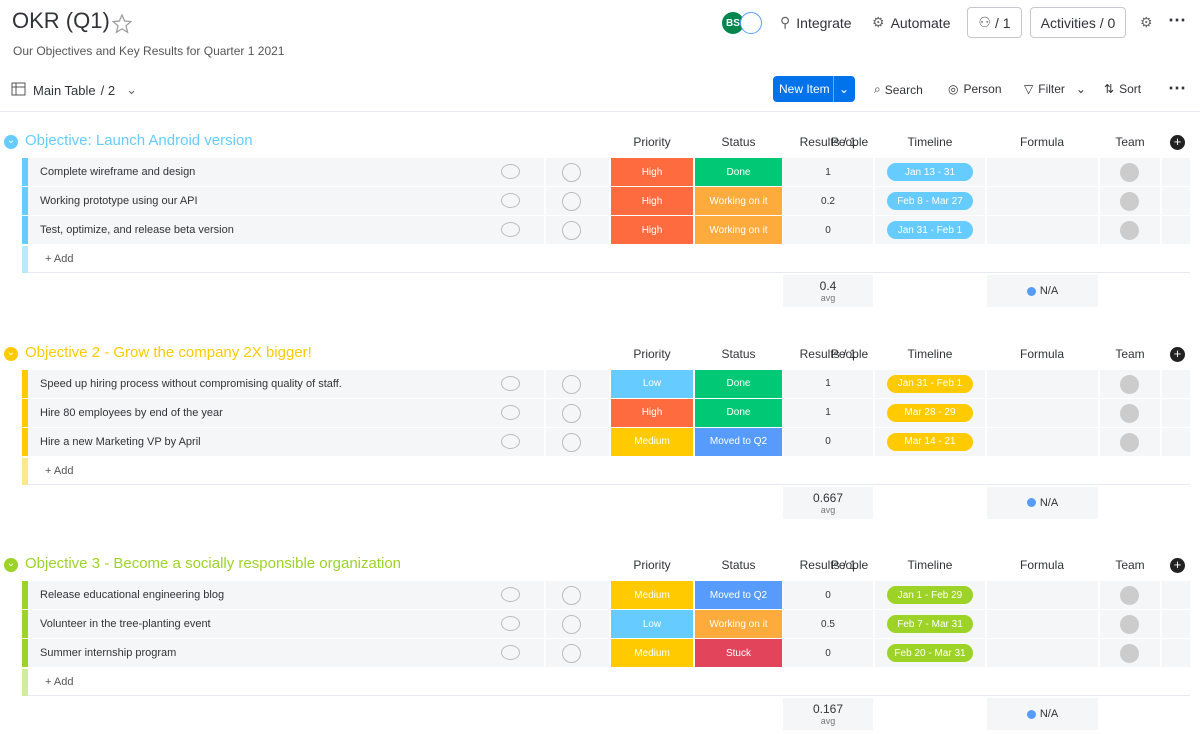 This screenshot has width=1200, height=734. I want to click on results-cell: 0.2, so click(828, 201).